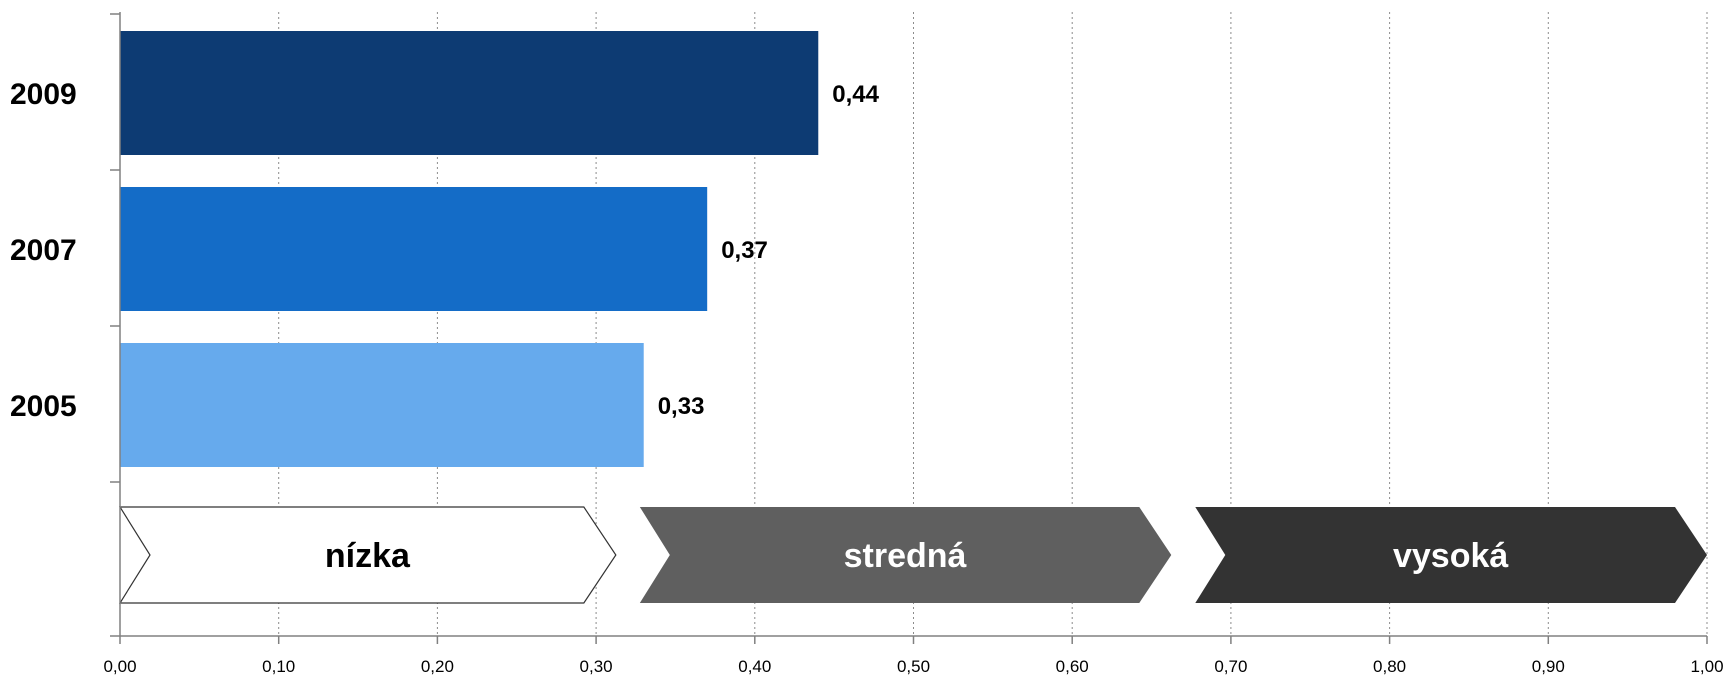 The height and width of the screenshot is (681, 1730). Describe the element at coordinates (754, 666) in the screenshot. I see `x-tick-label: 0,40` at that location.